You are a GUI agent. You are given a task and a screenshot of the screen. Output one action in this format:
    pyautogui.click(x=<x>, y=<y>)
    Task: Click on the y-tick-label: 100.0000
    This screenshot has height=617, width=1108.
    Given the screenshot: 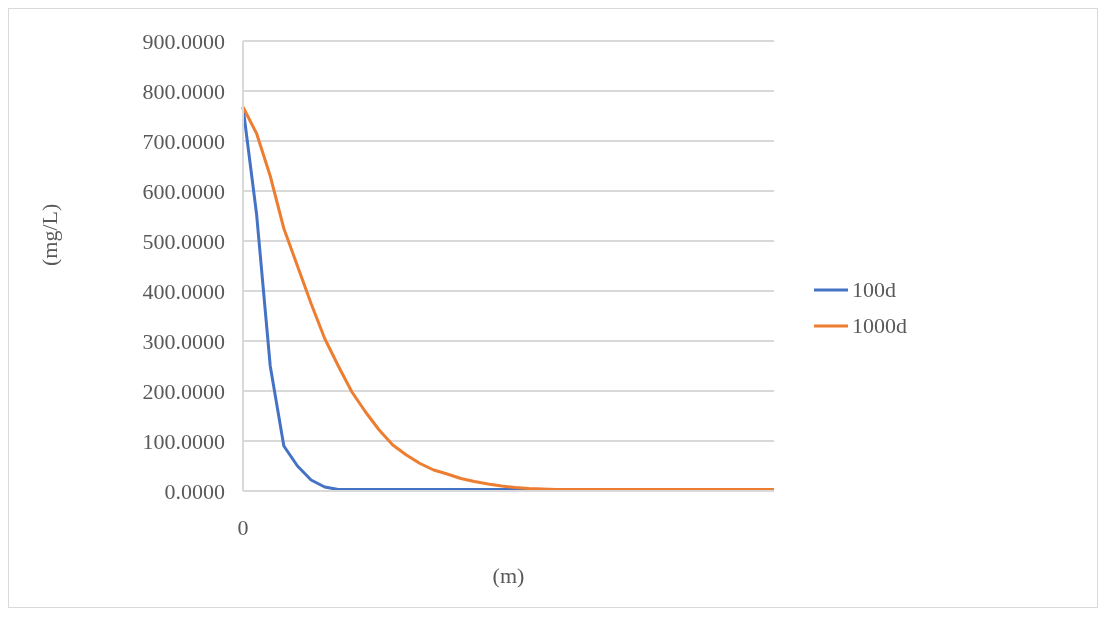 What is the action you would take?
    pyautogui.click(x=183, y=441)
    